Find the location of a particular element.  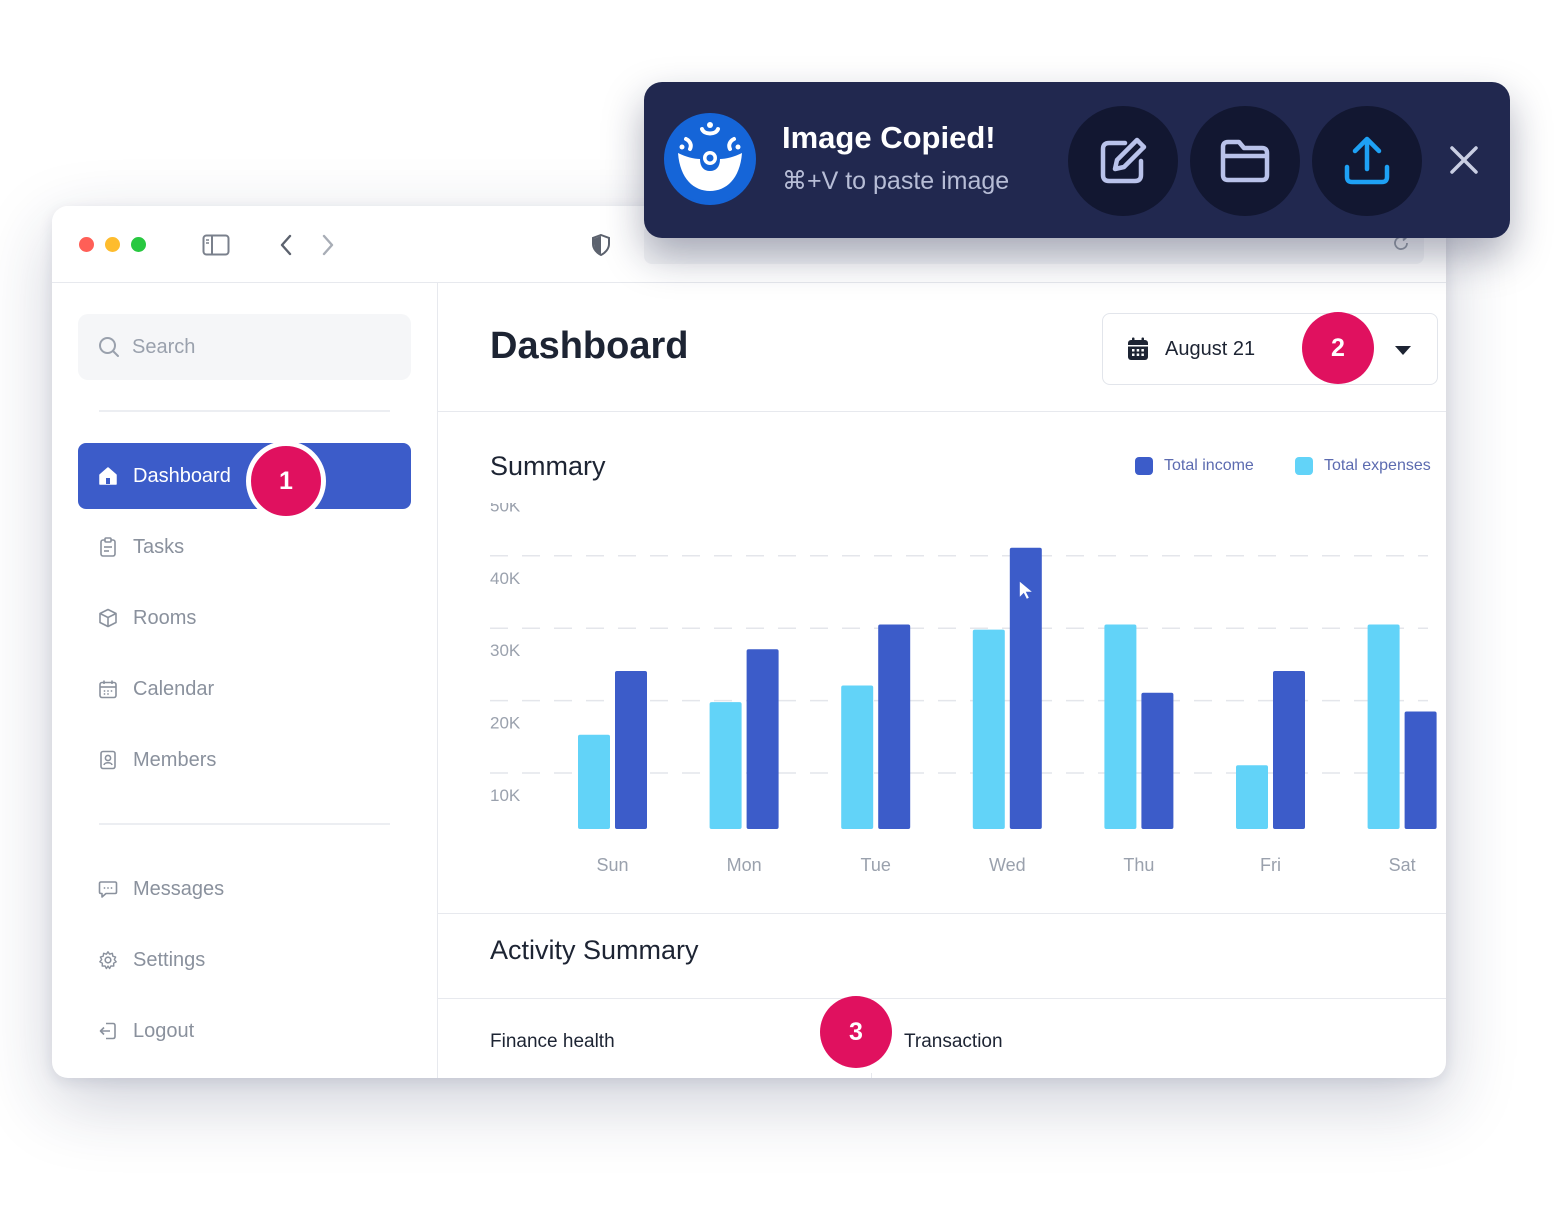

sidebar-item-messages: Messages is located at coordinates (244, 889).